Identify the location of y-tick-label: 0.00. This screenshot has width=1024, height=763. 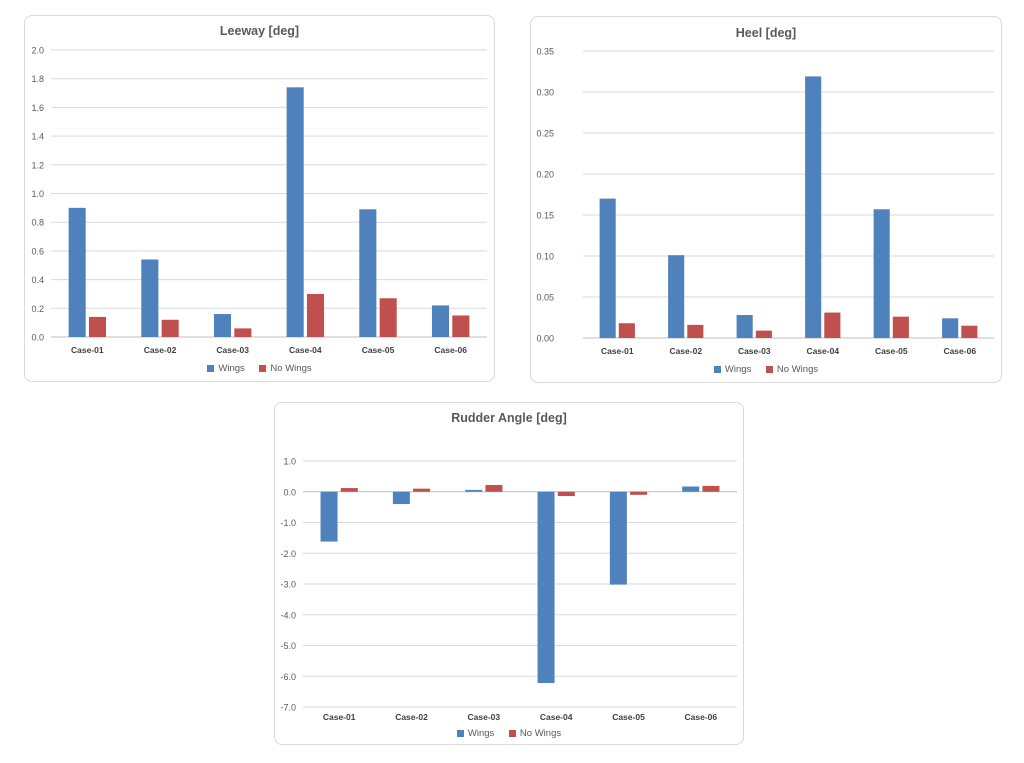
(545, 339).